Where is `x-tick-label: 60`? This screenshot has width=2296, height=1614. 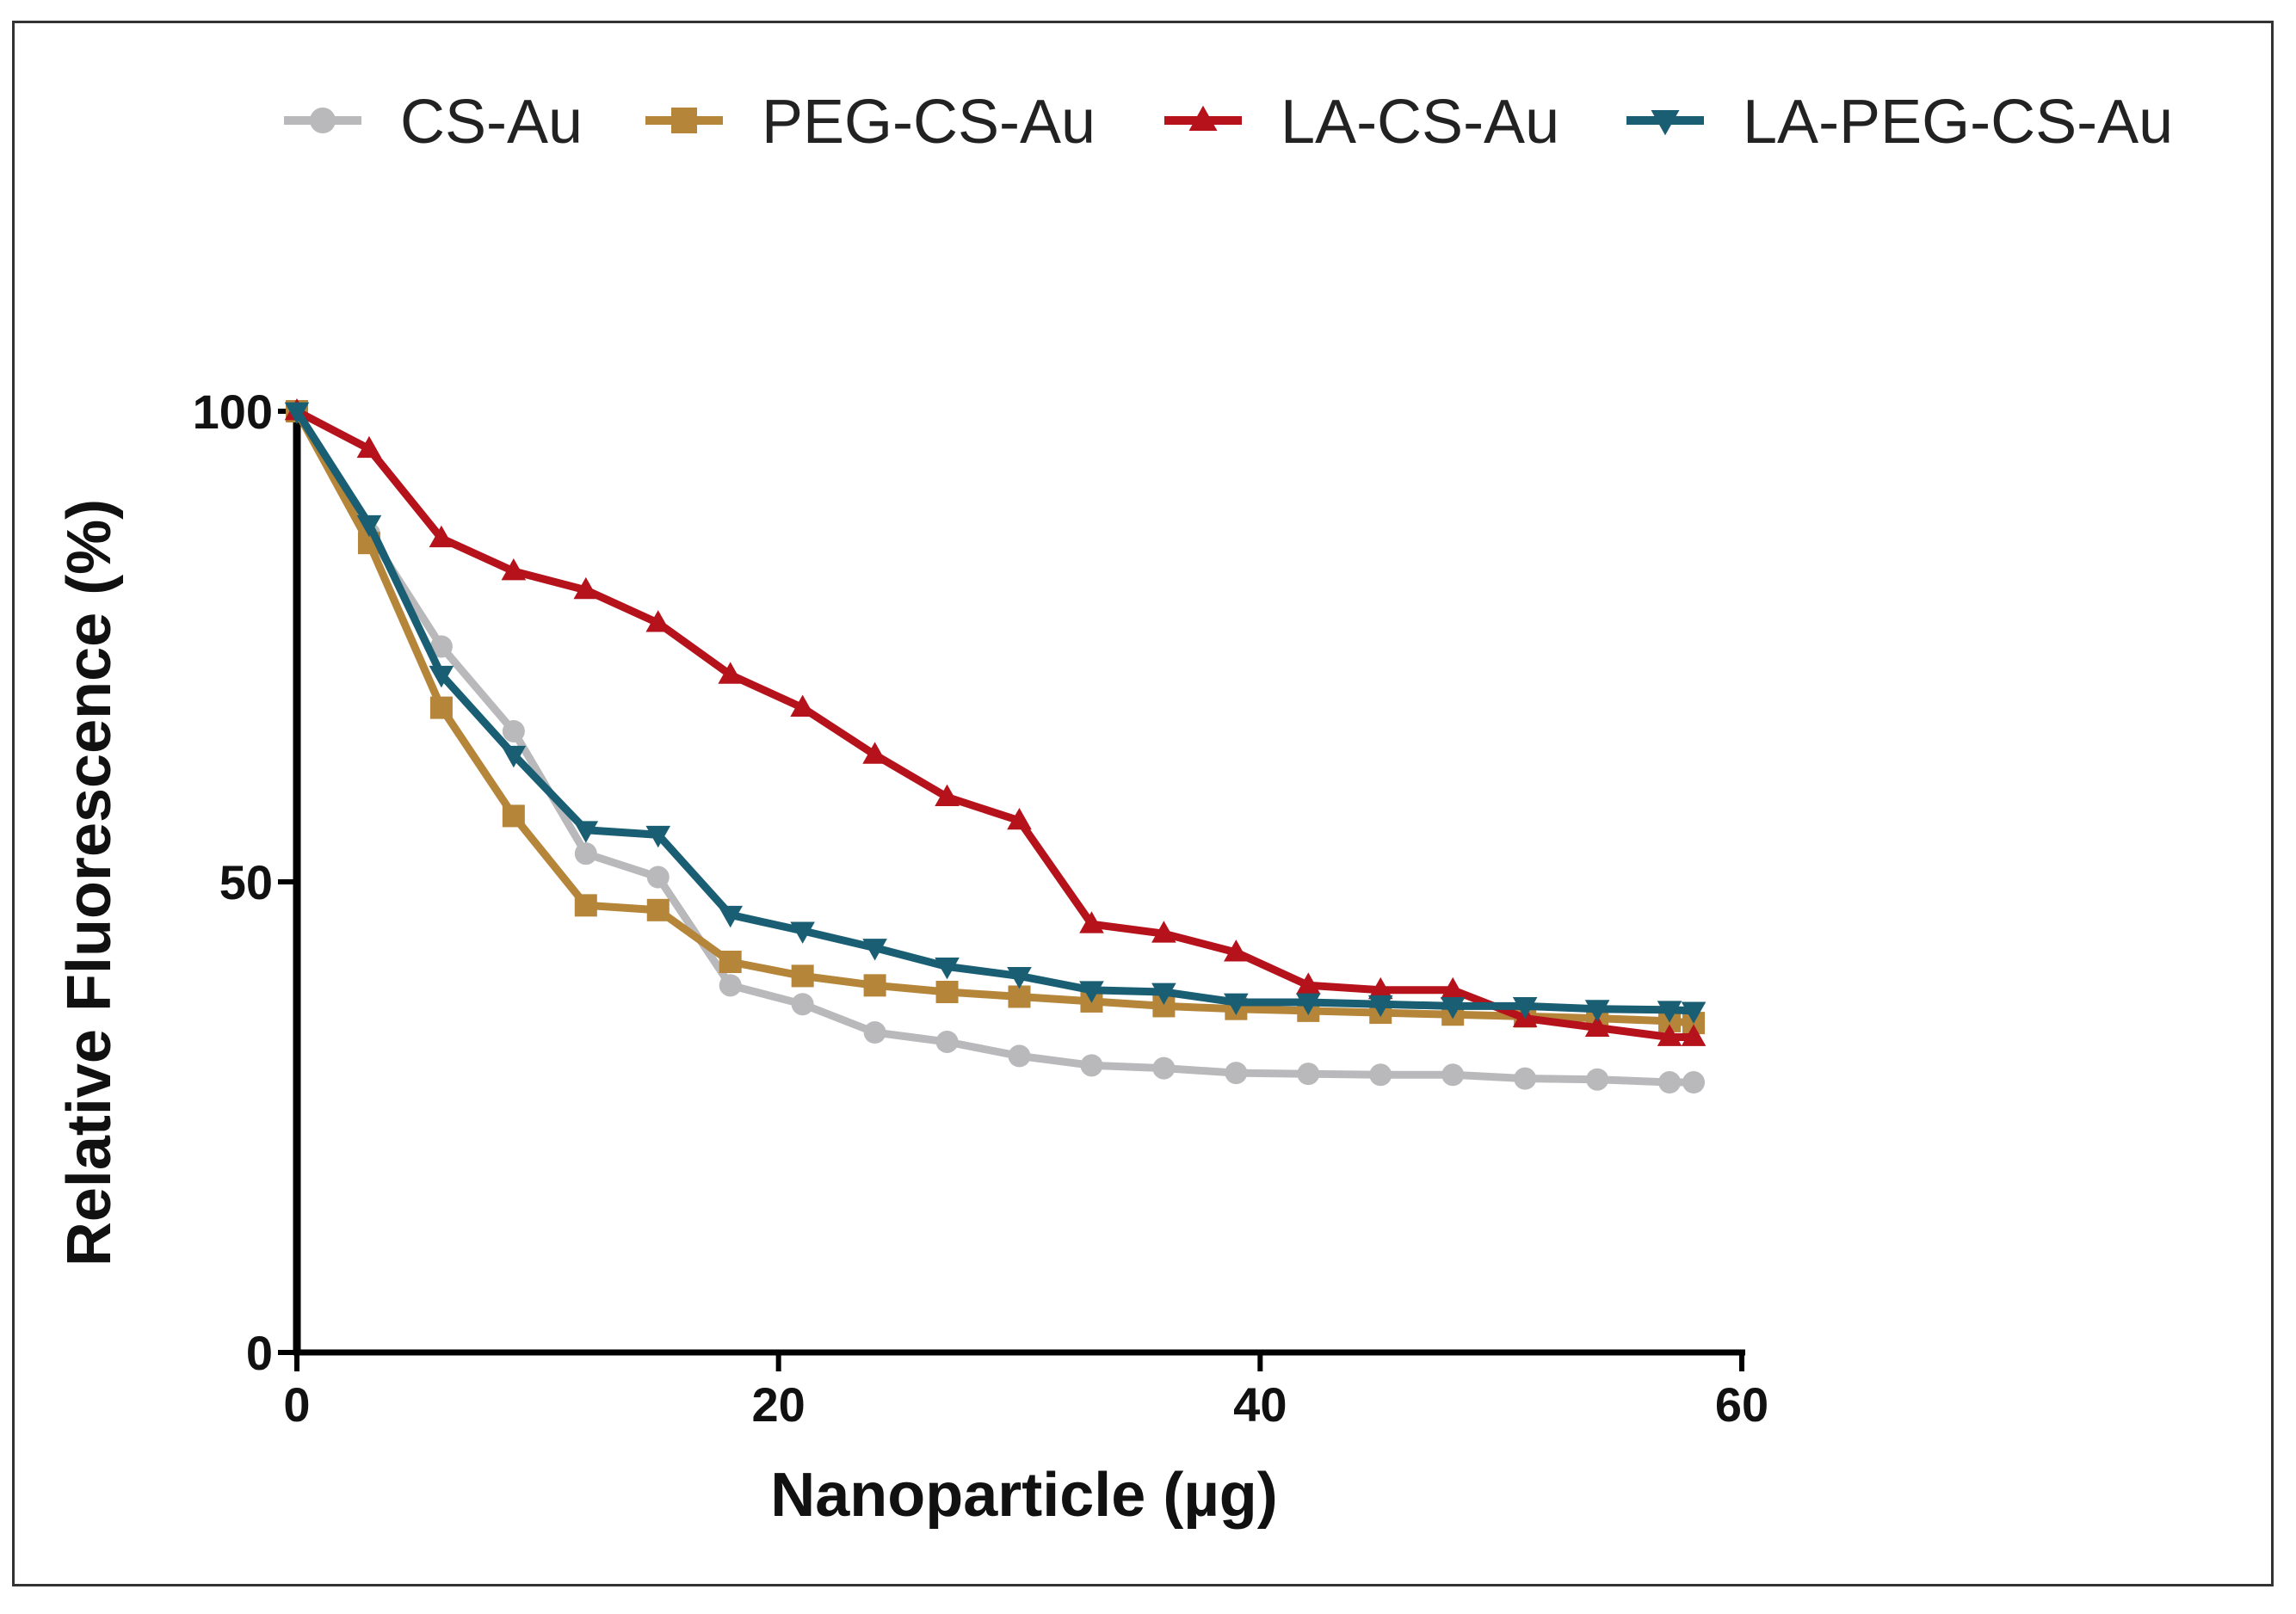
x-tick-label: 60 is located at coordinates (1741, 1404).